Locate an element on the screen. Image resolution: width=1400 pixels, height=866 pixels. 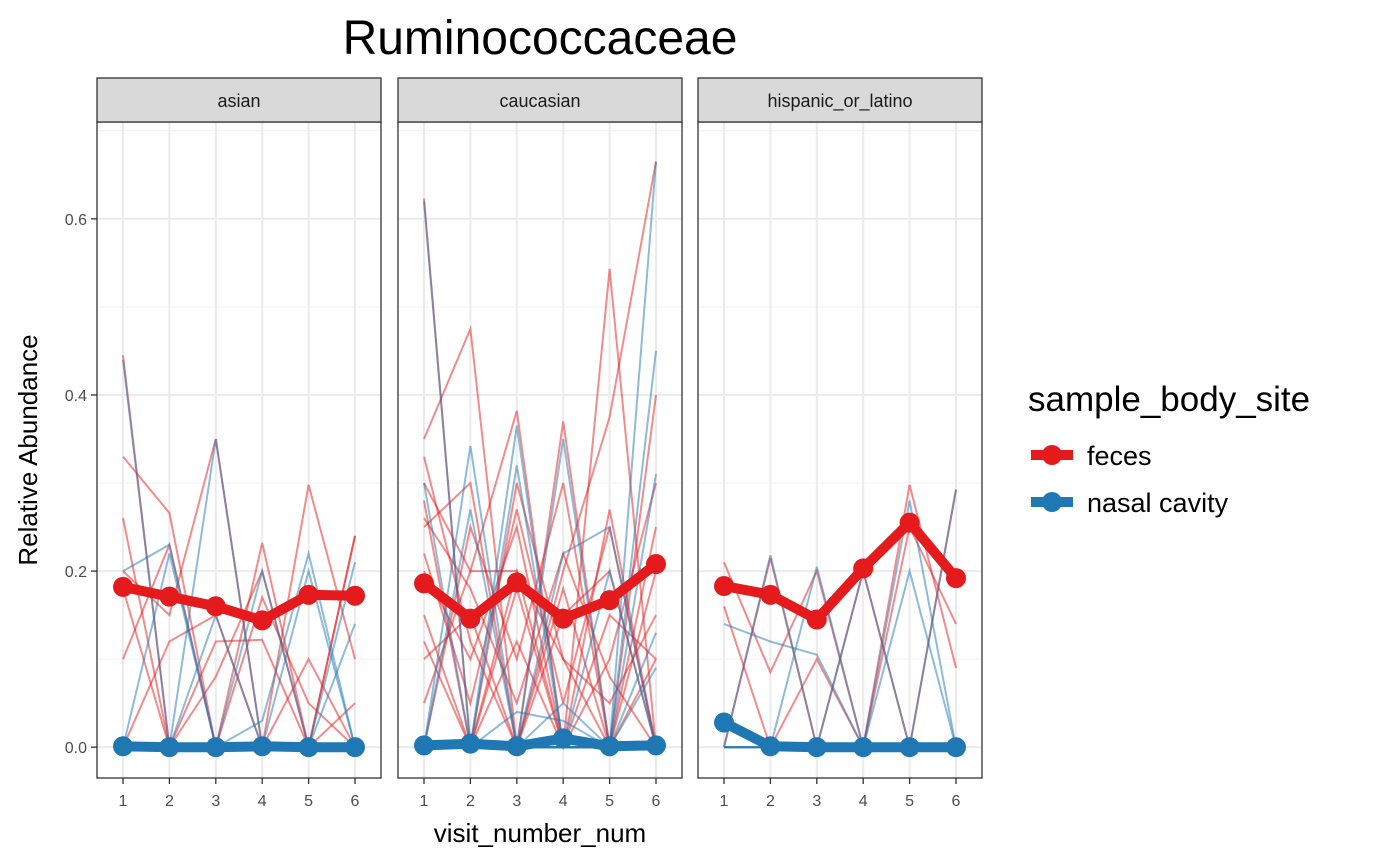
facet-strip-label: asian is located at coordinates (238, 101).